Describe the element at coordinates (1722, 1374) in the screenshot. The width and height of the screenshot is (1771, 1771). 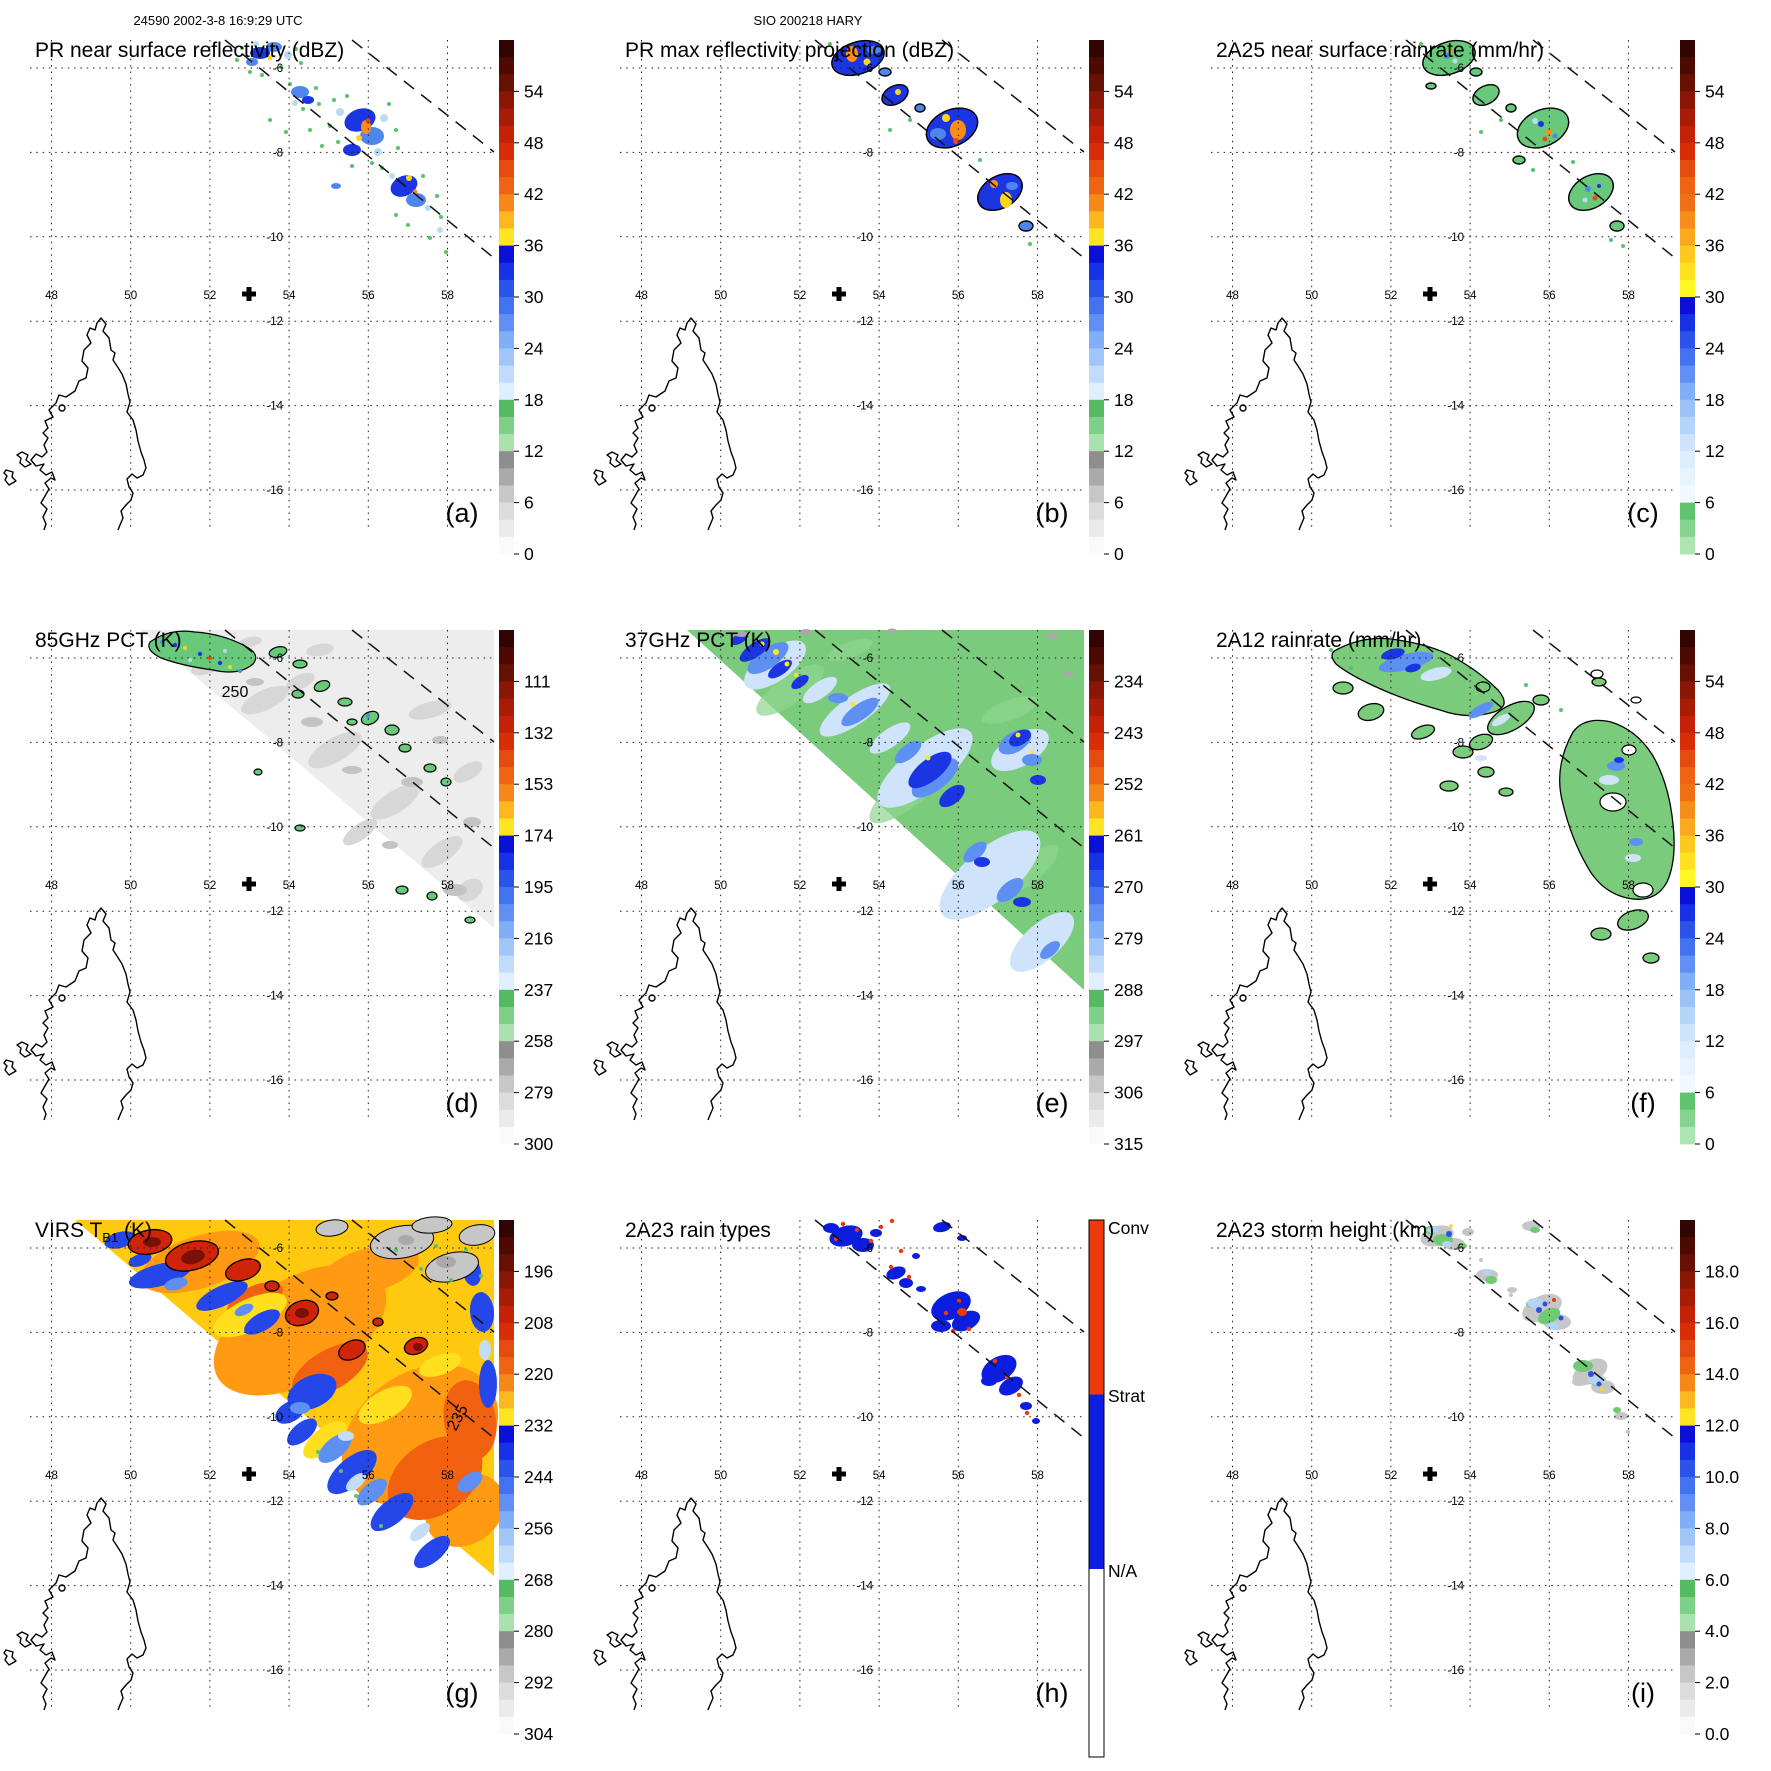
I see `colorbar-tick-label: 14.0` at that location.